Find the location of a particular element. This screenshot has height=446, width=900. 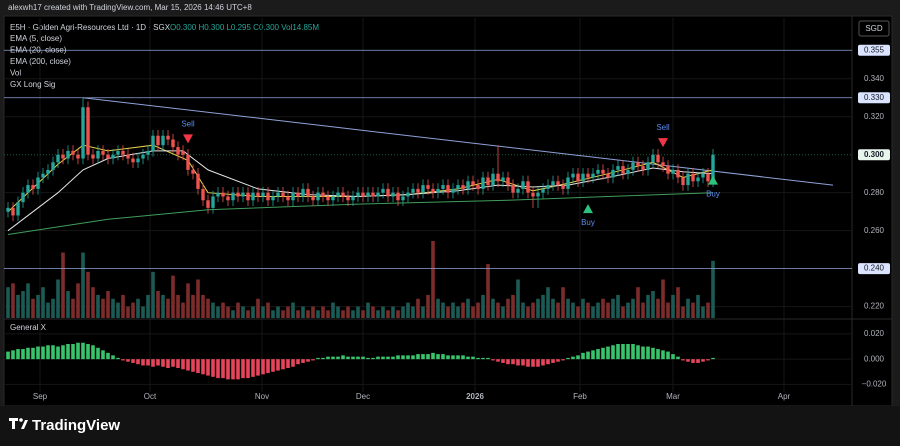

currency-box is located at coordinates (874, 28).